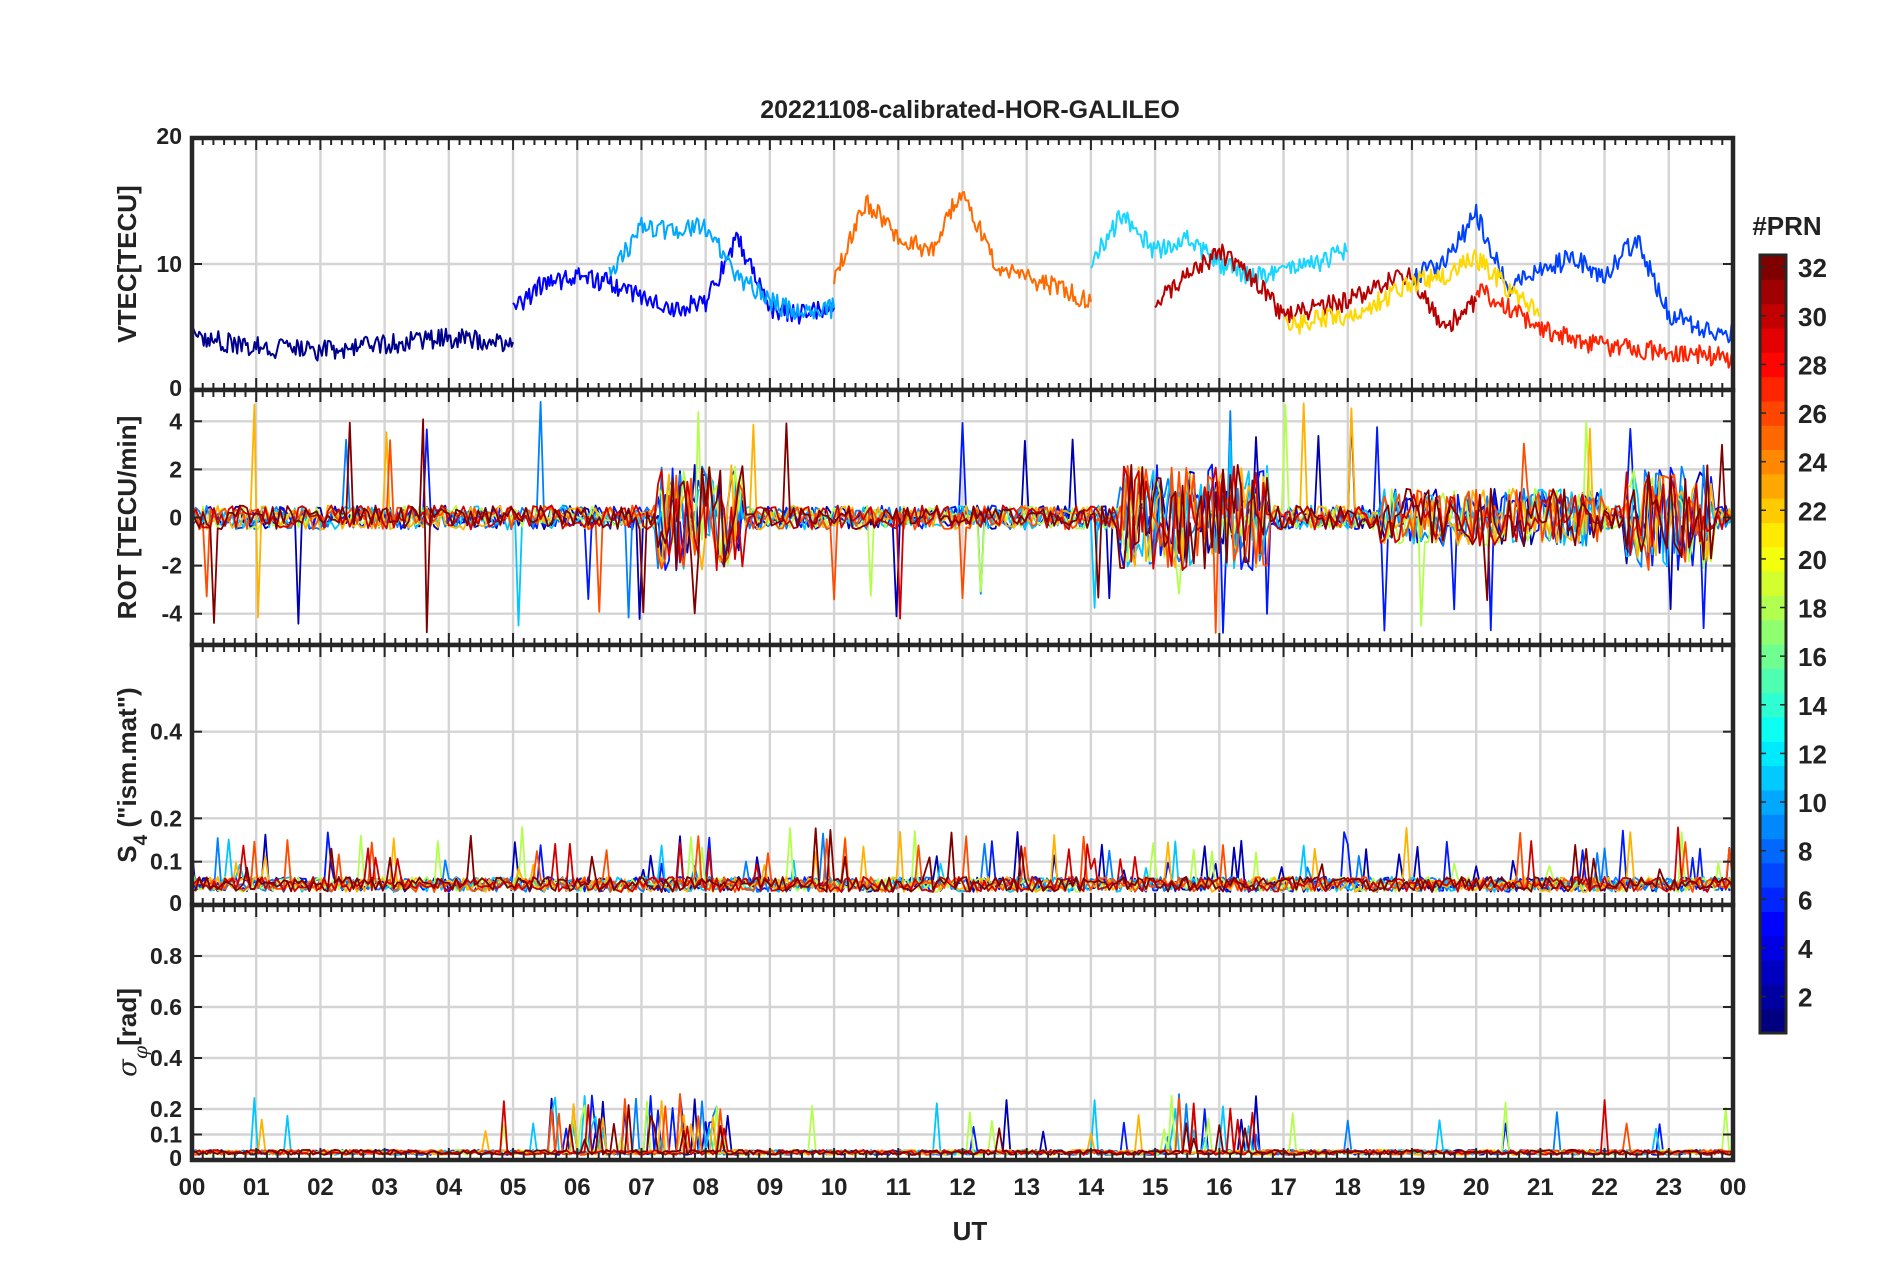 The height and width of the screenshot is (1272, 1902). What do you see at coordinates (1155, 1187) in the screenshot?
I see `x-tick-label: 15` at bounding box center [1155, 1187].